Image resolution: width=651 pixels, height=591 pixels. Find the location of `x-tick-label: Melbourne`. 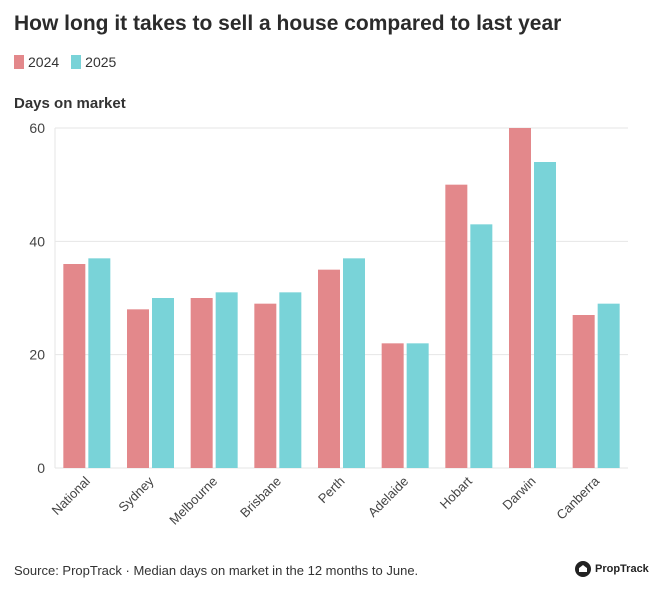

x-tick-label: Melbourne is located at coordinates (193, 501).